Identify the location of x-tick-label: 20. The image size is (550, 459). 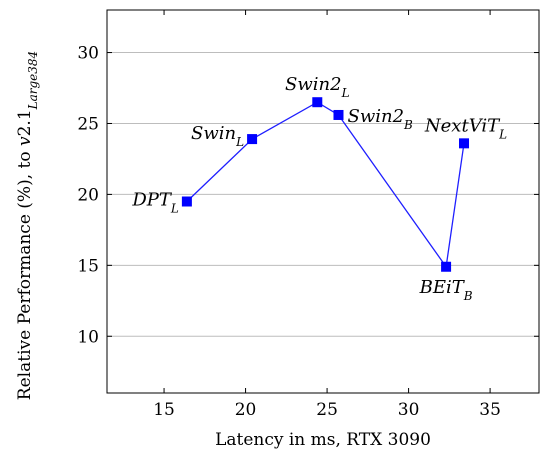
(246, 410).